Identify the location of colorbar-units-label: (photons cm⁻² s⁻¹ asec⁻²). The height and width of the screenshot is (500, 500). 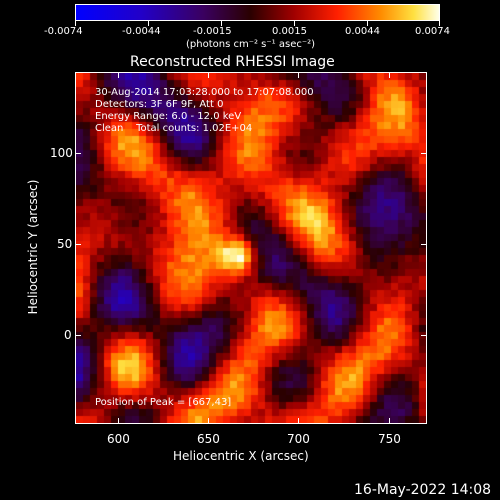
(251, 44).